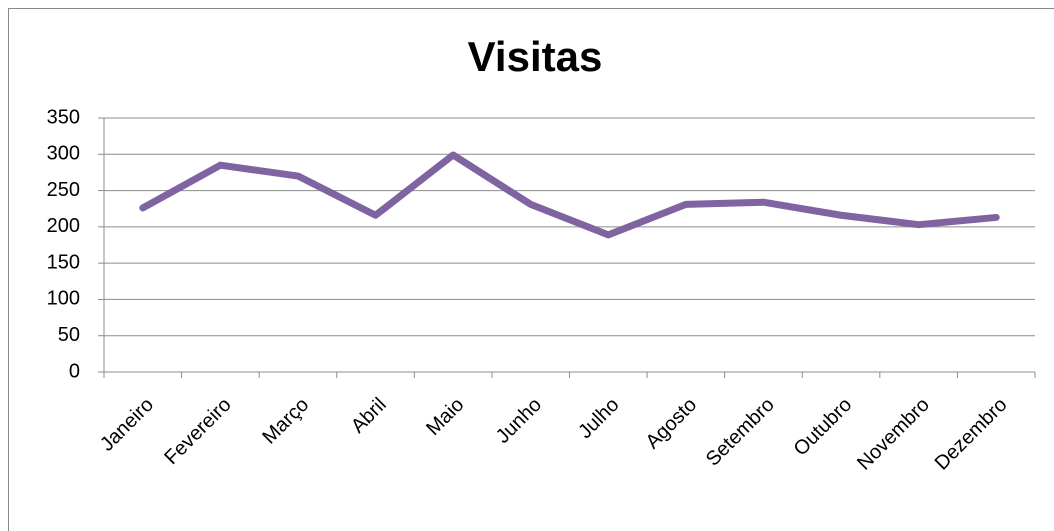  What do you see at coordinates (74, 371) in the screenshot?
I see `y-tick-label: 0` at bounding box center [74, 371].